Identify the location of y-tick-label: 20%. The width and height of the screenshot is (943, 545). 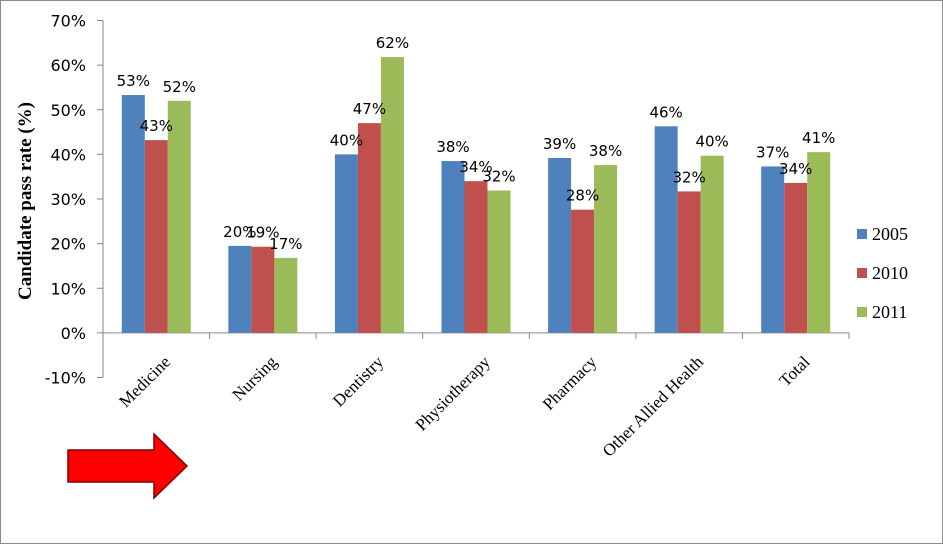
(68, 244).